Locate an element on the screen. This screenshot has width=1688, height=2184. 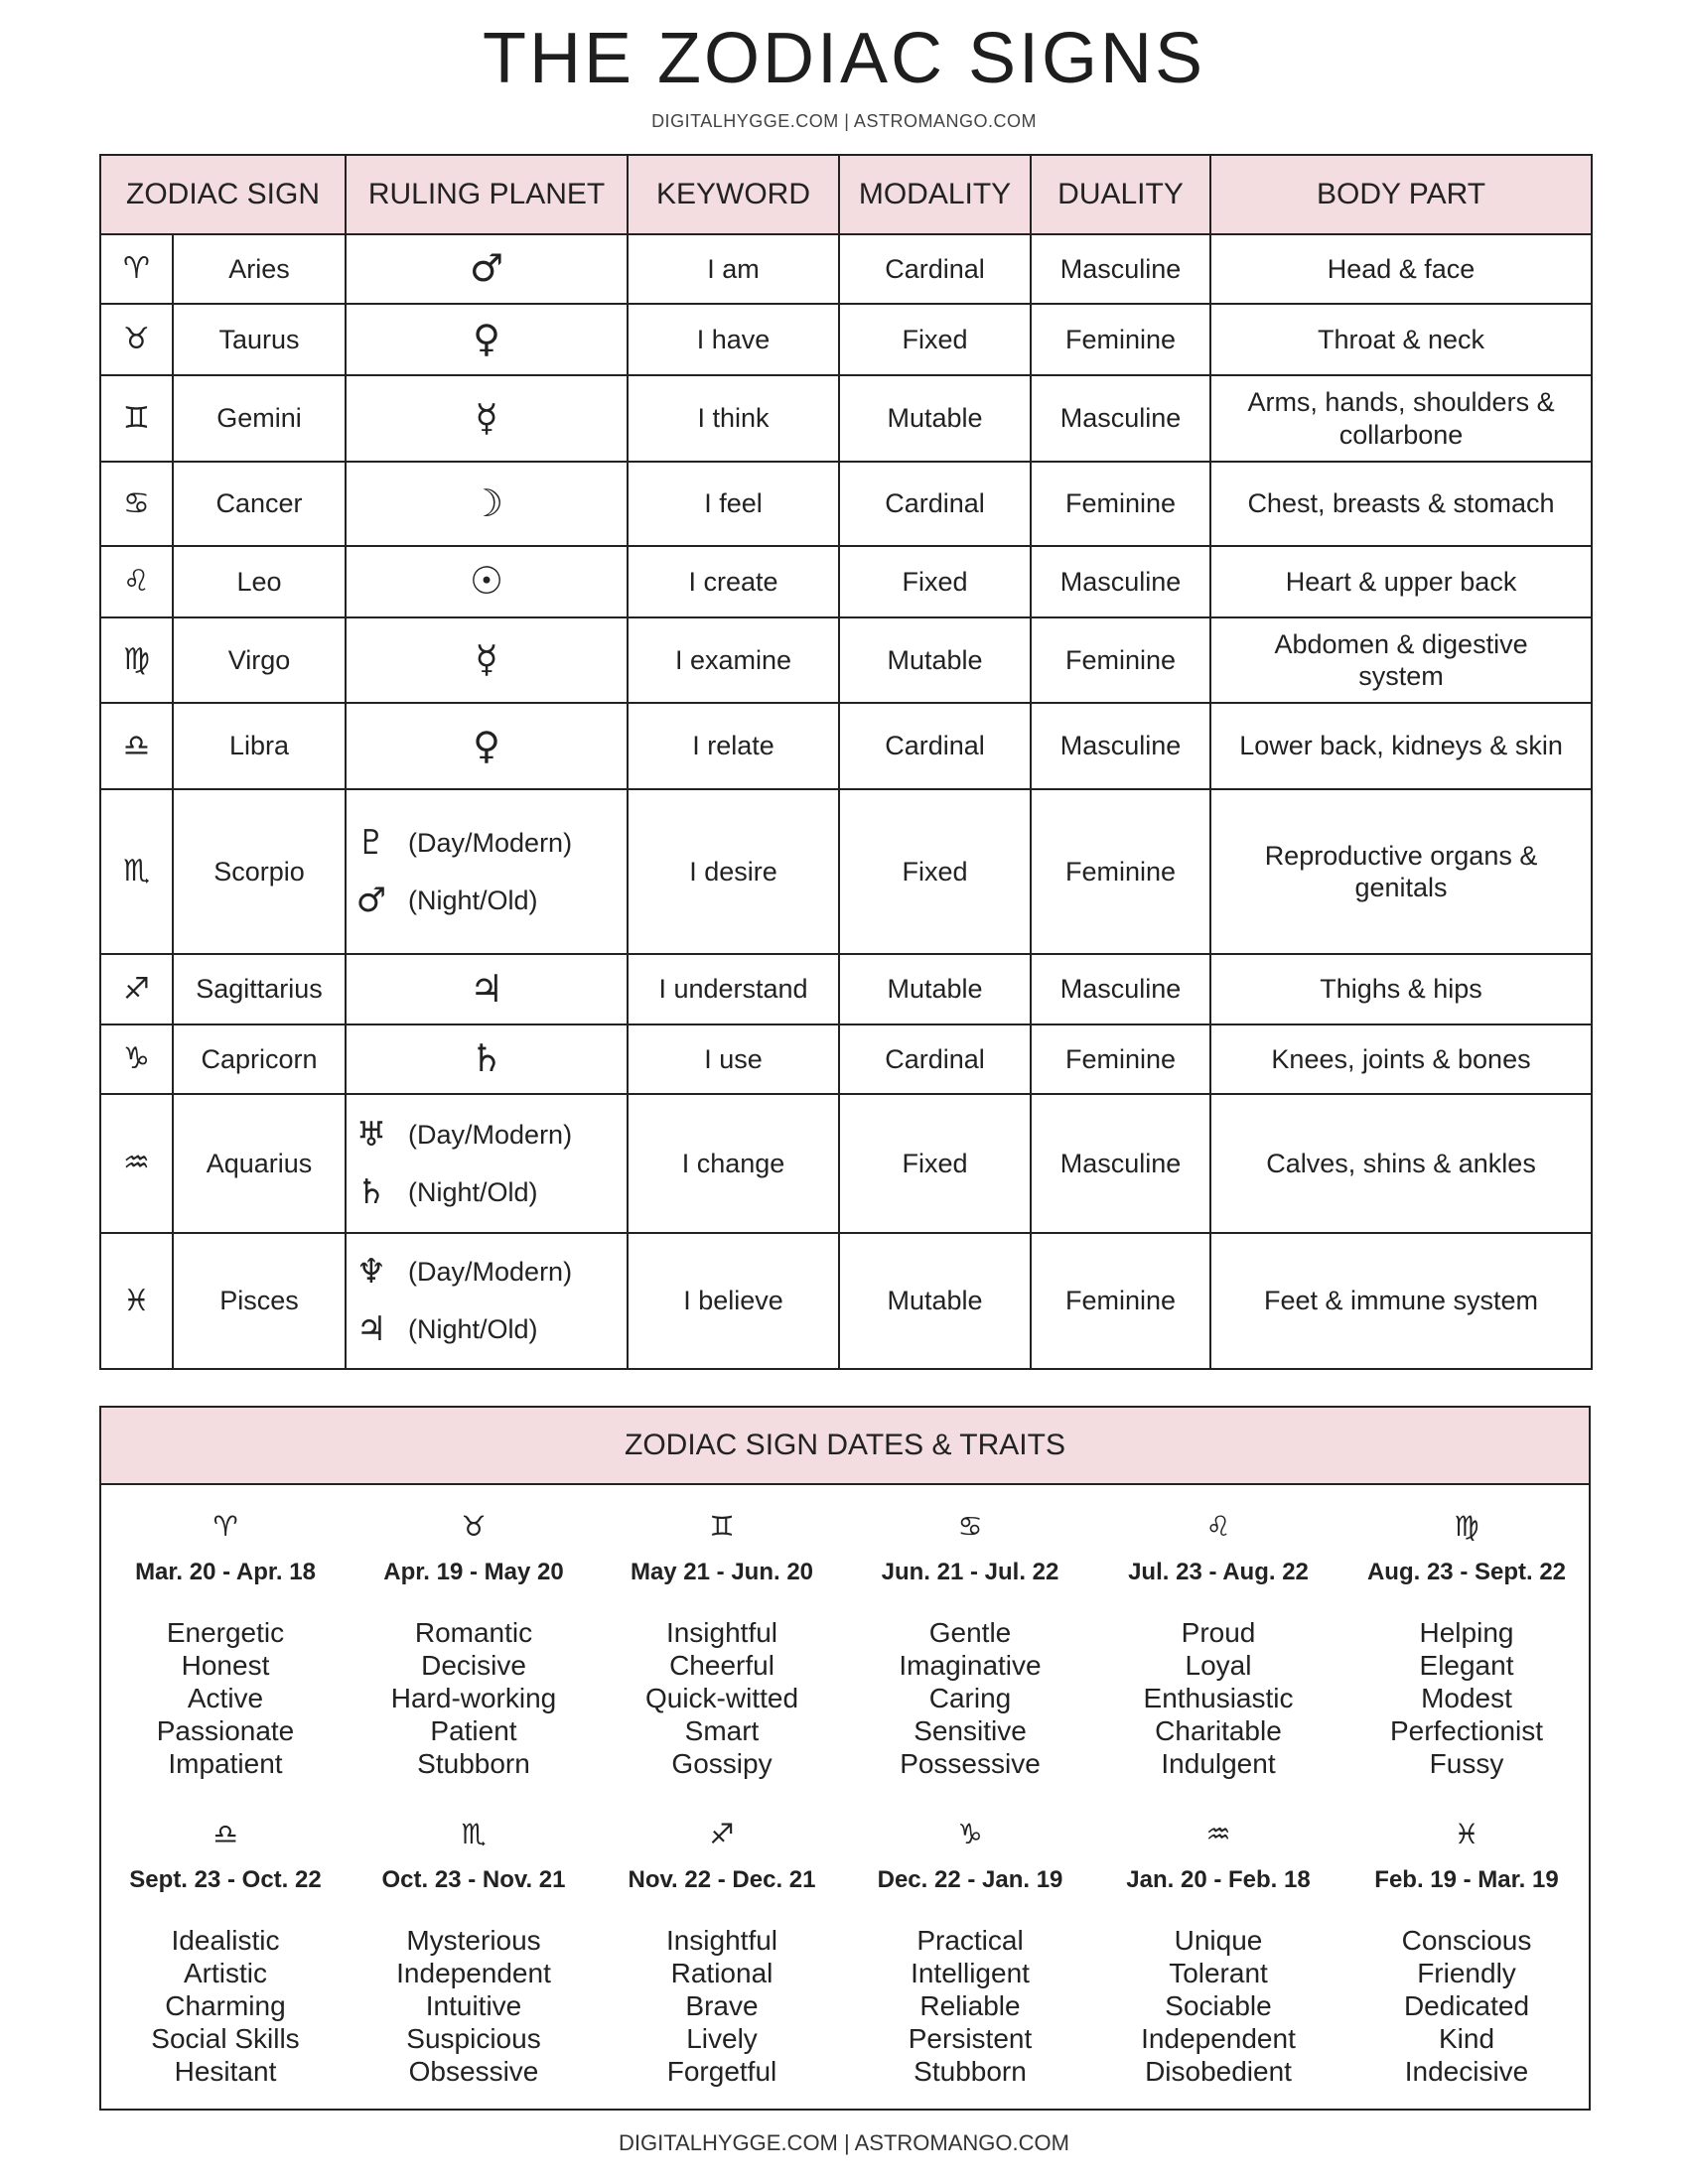
planet-label: (Day/Modern) is located at coordinates (490, 1272).